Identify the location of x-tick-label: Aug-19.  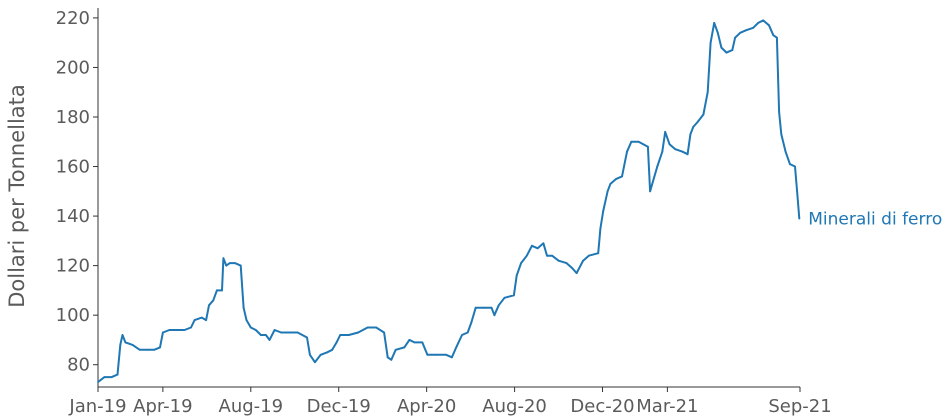
(251, 406).